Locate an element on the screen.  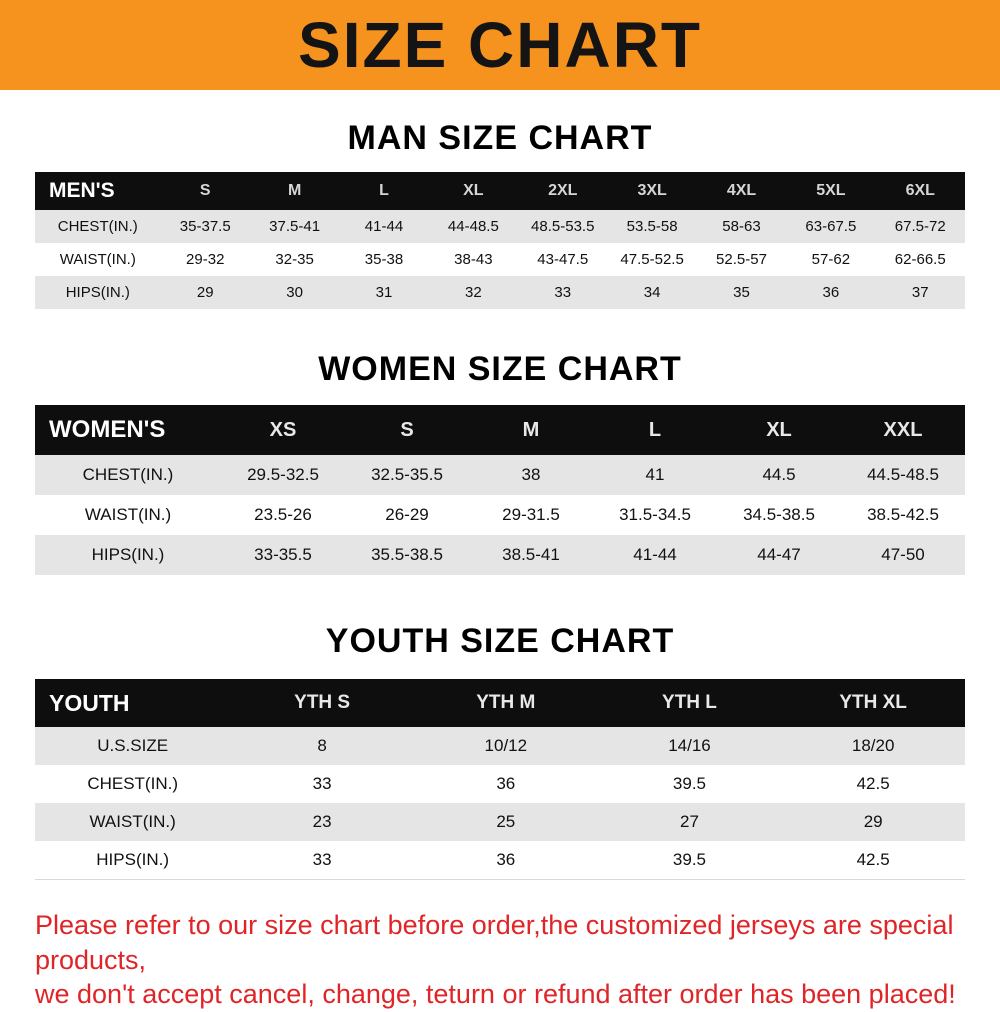
womens-table-header-row: WOMEN'S XS S M L XL XXL is located at coordinates (500, 430).